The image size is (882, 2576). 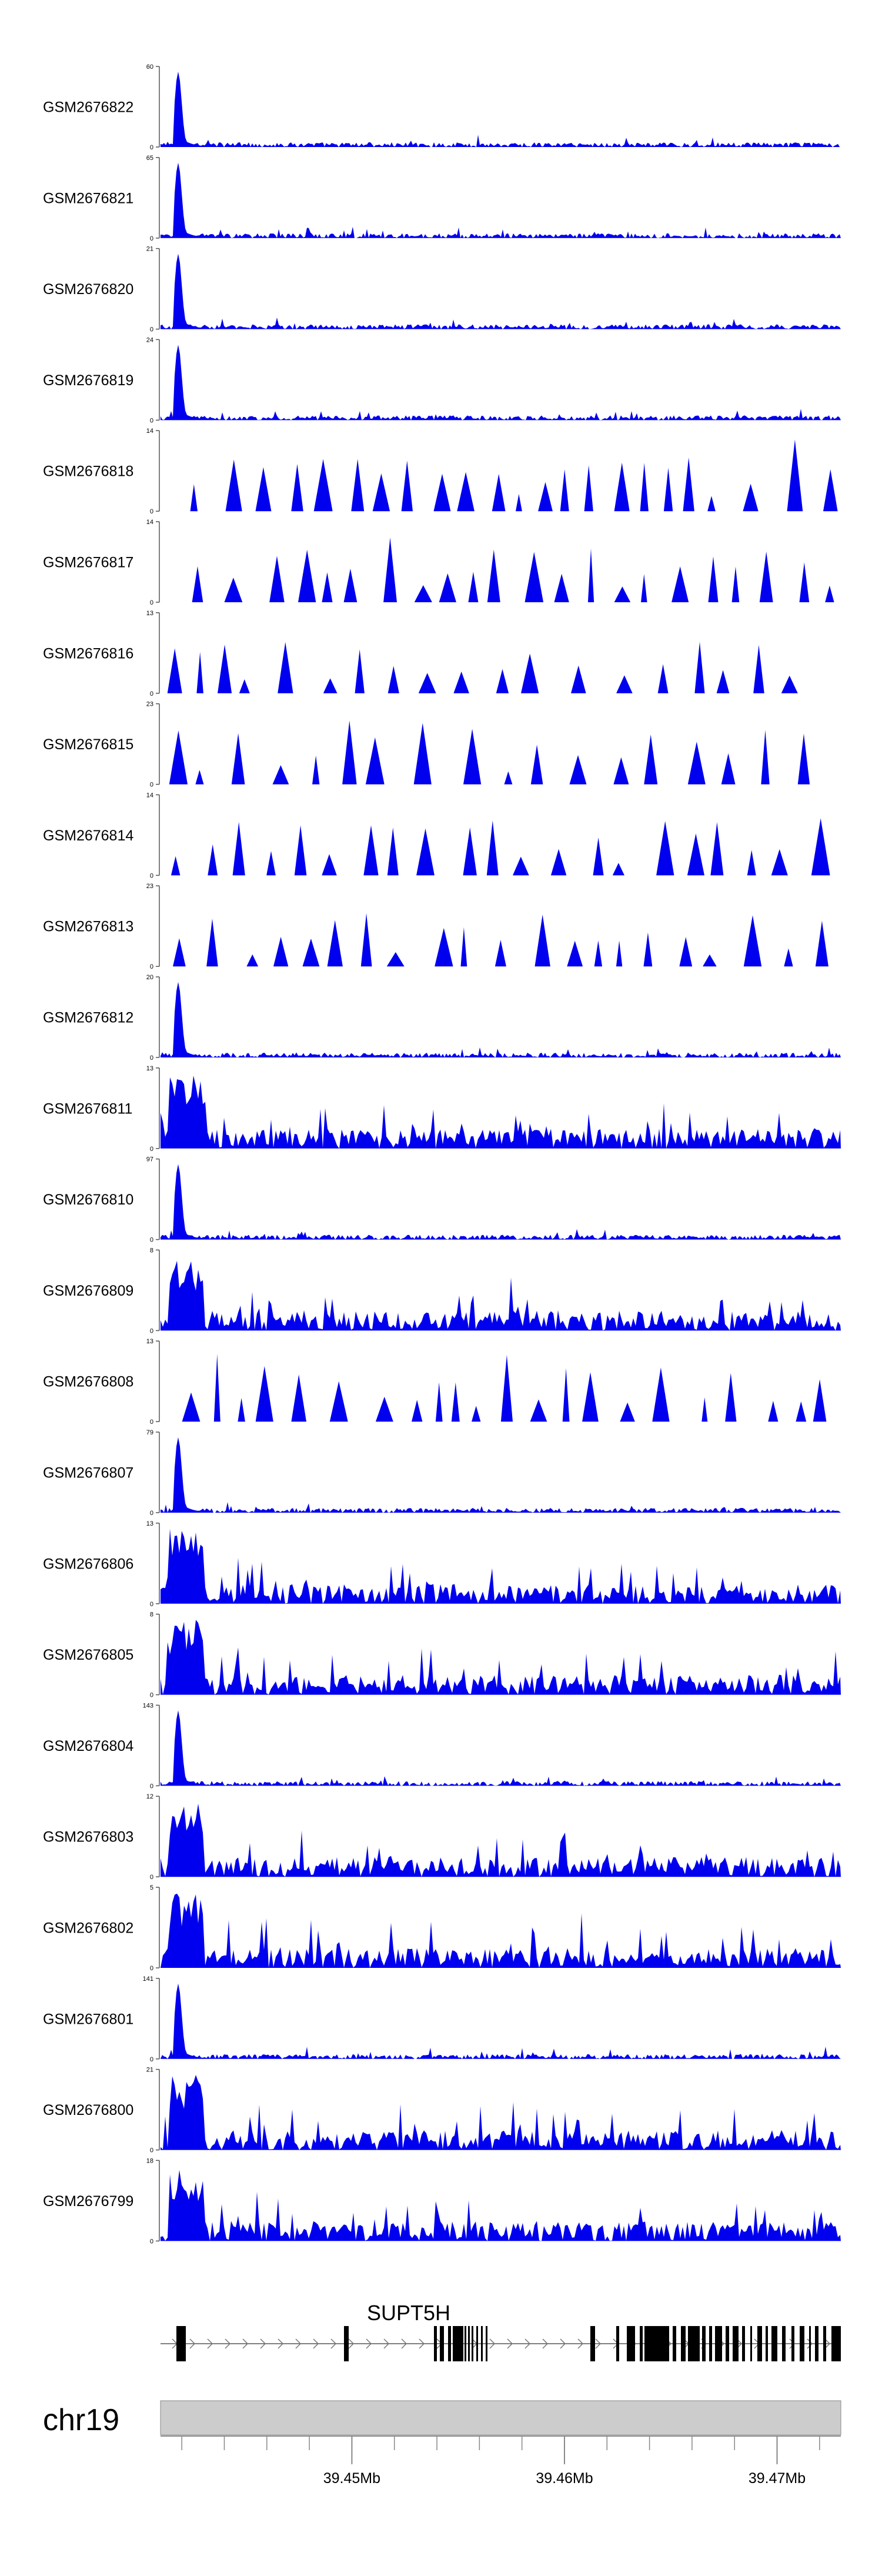 I want to click on track-GSM2676801: GSM2676801 141 0, so click(x=442, y=2019).